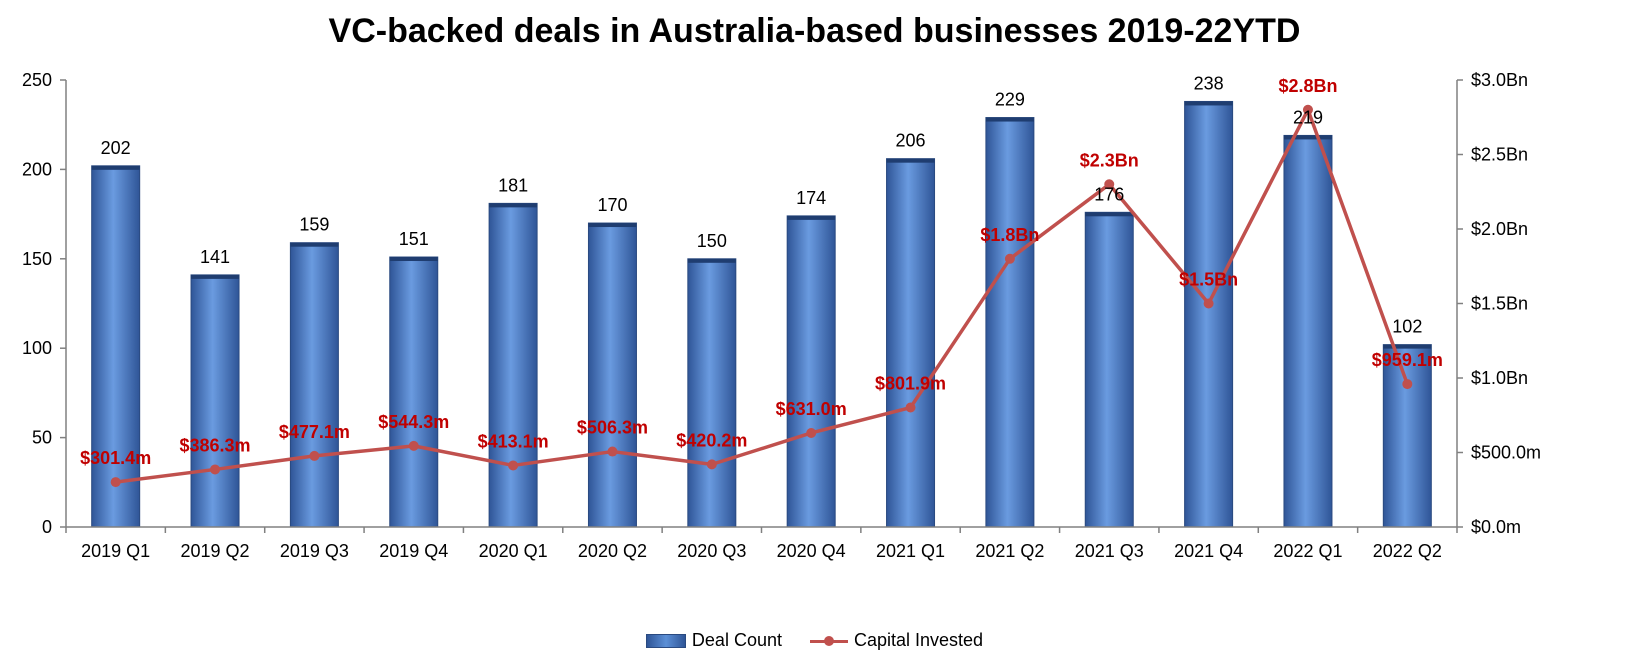 This screenshot has width=1629, height=672. I want to click on bar-data-label: 219, so click(1308, 117).